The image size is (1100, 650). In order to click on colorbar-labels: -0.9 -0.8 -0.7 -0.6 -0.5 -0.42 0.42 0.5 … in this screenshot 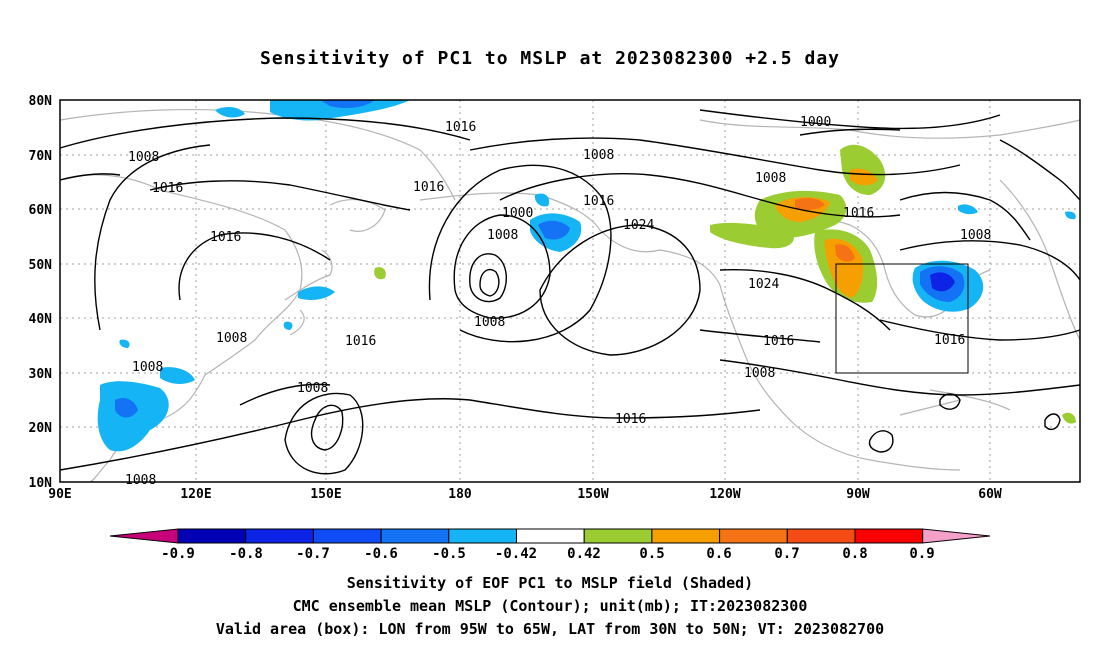, I will do `click(548, 554)`.